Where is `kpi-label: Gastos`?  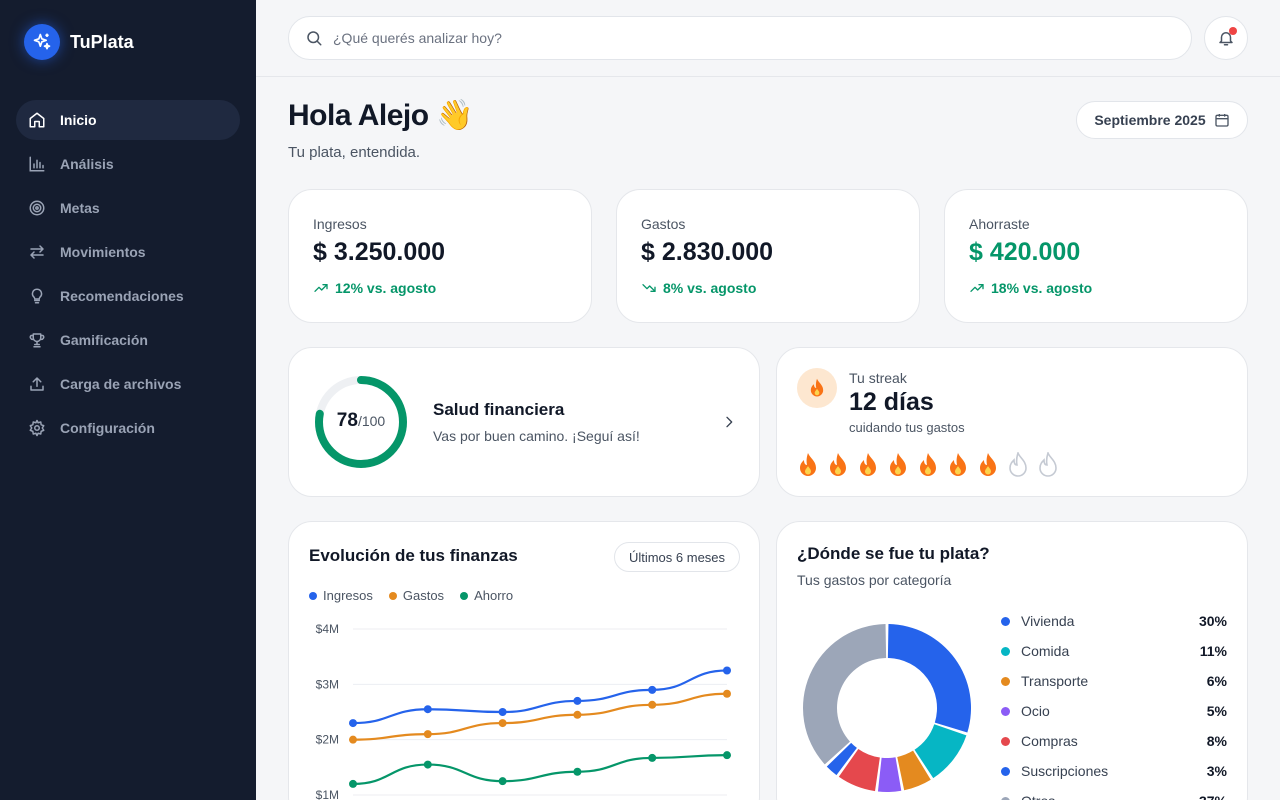
kpi-label: Gastos is located at coordinates (663, 224).